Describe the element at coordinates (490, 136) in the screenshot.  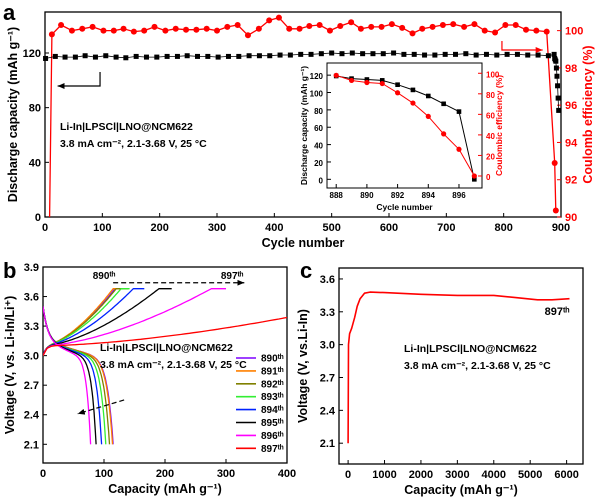
I see `y-right-tick-label: 40` at that location.